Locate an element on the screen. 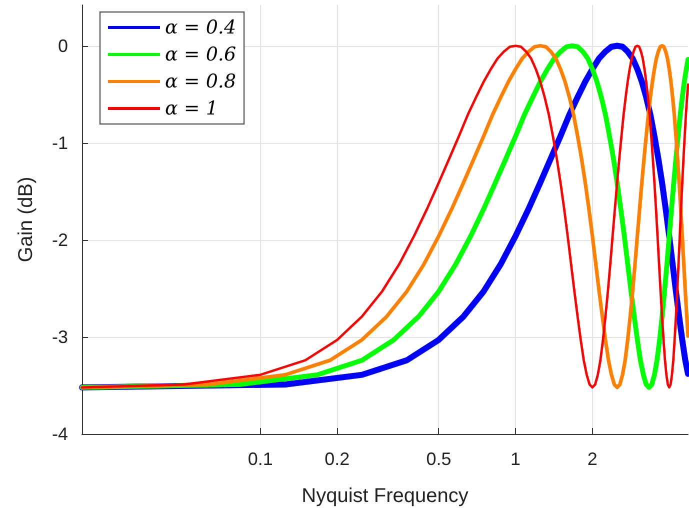  x-tick-label: 0.5 is located at coordinates (439, 459).